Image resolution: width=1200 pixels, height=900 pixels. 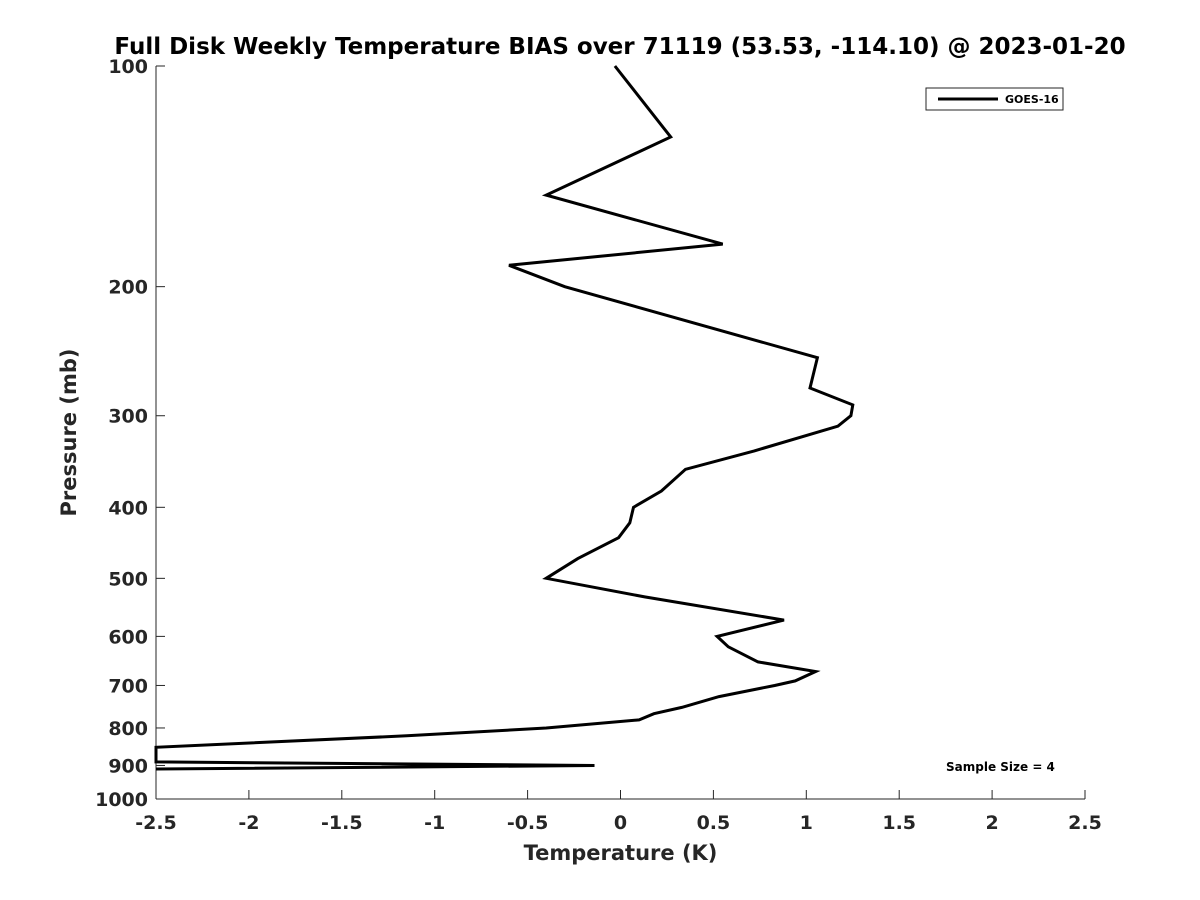 What do you see at coordinates (128, 729) in the screenshot?
I see `y-tick-label: 800` at bounding box center [128, 729].